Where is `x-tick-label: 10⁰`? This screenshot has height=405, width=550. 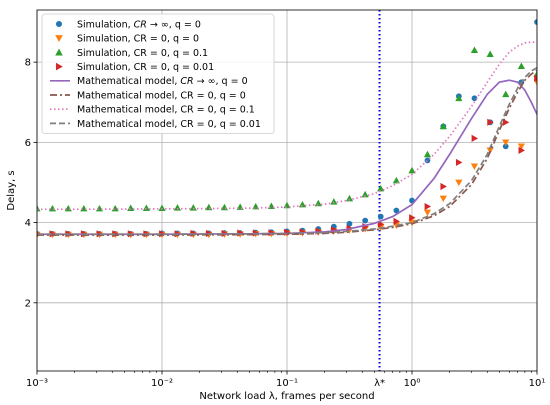
x-tick-label: 10⁰ is located at coordinates (412, 383).